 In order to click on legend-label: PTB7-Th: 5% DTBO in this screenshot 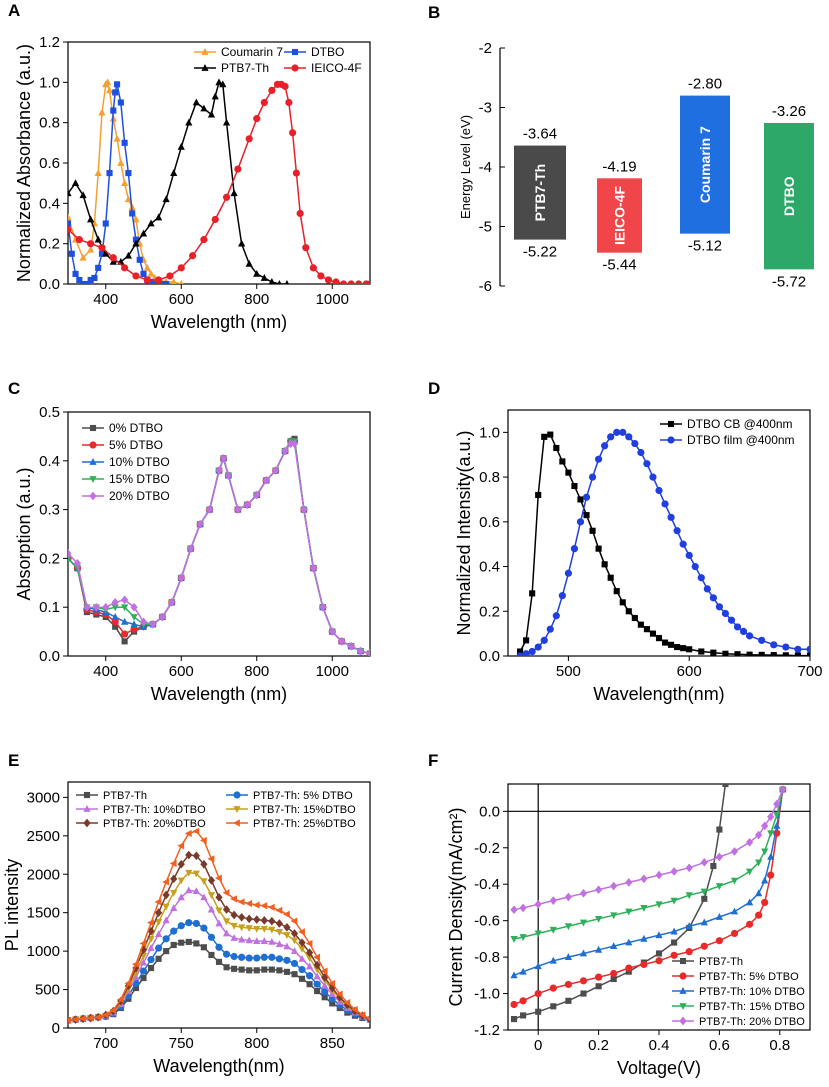, I will do `click(303, 796)`.